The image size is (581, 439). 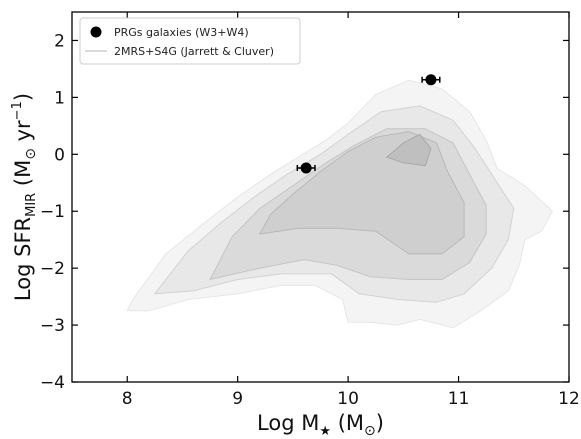 What do you see at coordinates (348, 399) in the screenshot?
I see `x-tick-label: 10` at bounding box center [348, 399].